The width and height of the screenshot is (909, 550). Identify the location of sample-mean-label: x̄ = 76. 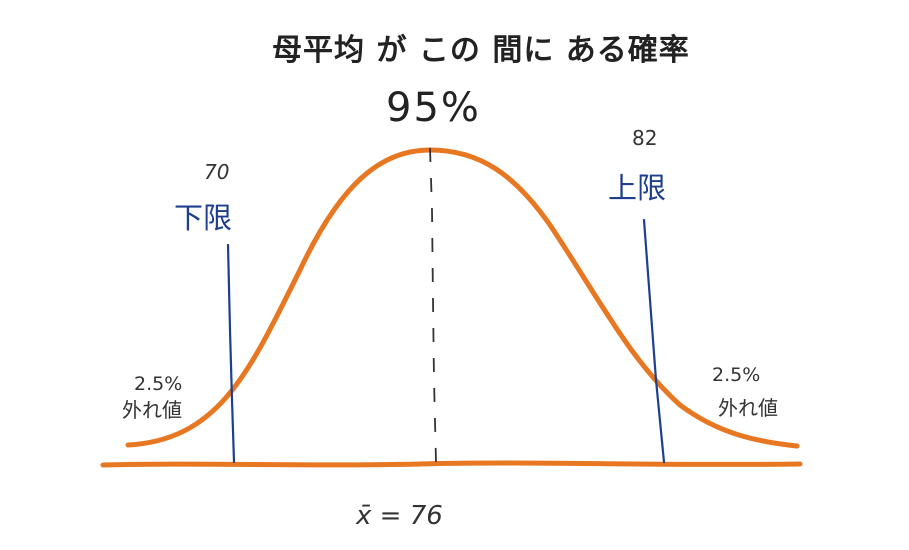
(399, 516).